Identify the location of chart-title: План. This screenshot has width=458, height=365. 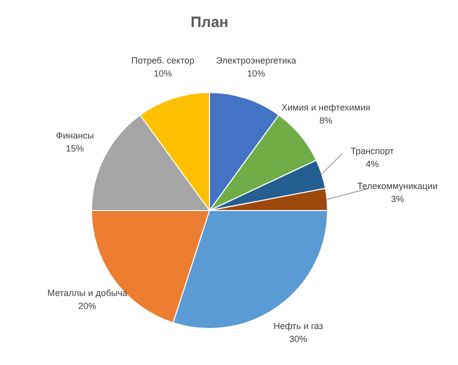
(209, 22).